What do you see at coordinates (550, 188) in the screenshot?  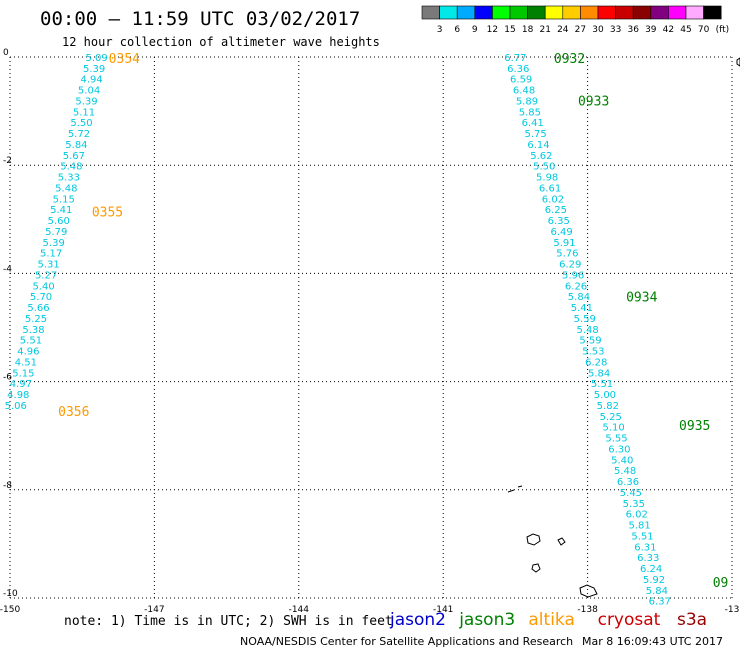 I see `wave-height-value: 6.61` at bounding box center [550, 188].